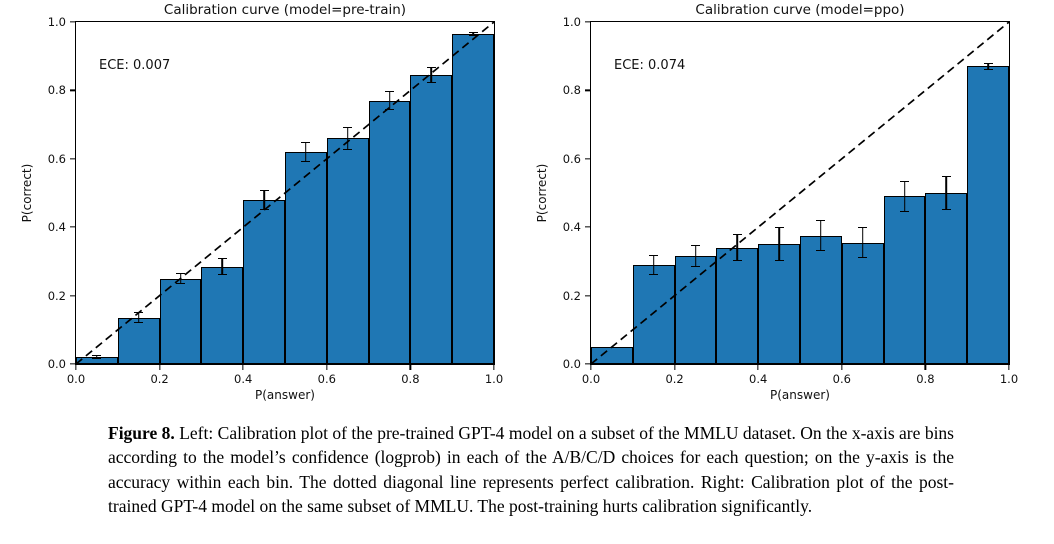 The image size is (1054, 544). What do you see at coordinates (285, 10) in the screenshot?
I see `chart-title: Calibration curve (model=pre-train)` at bounding box center [285, 10].